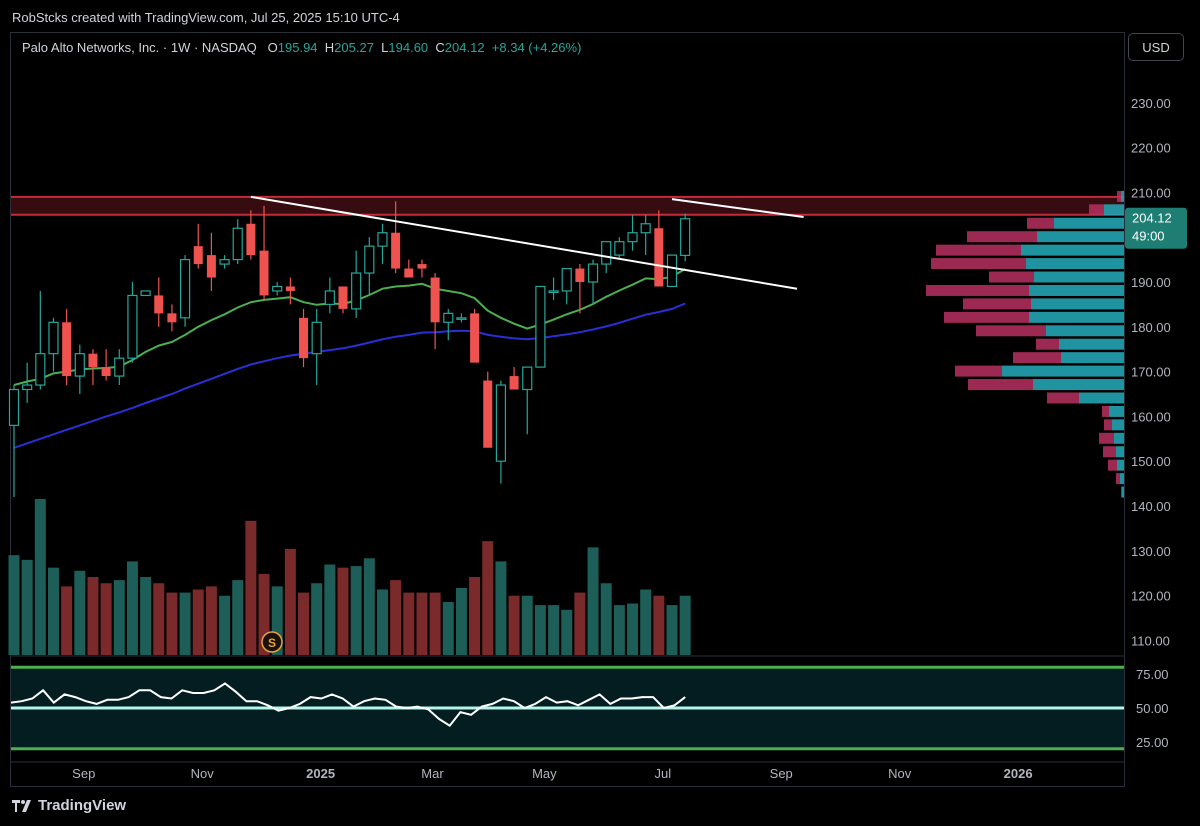 The width and height of the screenshot is (1200, 826). What do you see at coordinates (1148, 236) in the screenshot?
I see `bar-countdown: 49:00` at bounding box center [1148, 236].